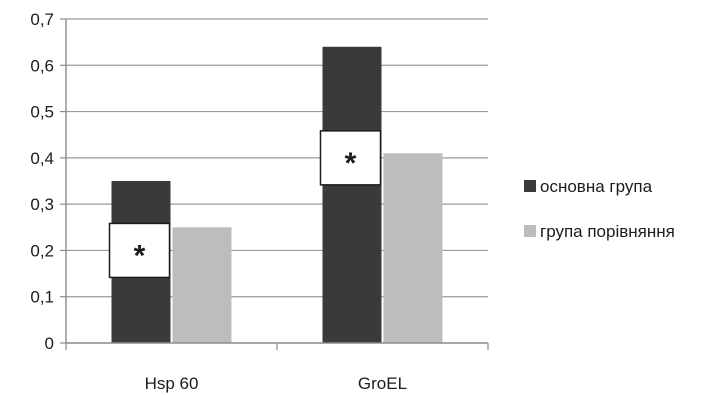 The width and height of the screenshot is (727, 395). What do you see at coordinates (42, 65) in the screenshot?
I see `y-tick-label: 0,6` at bounding box center [42, 65].